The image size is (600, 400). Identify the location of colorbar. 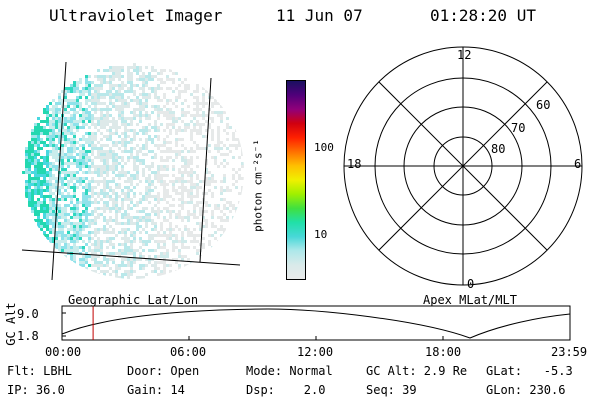
(296, 180).